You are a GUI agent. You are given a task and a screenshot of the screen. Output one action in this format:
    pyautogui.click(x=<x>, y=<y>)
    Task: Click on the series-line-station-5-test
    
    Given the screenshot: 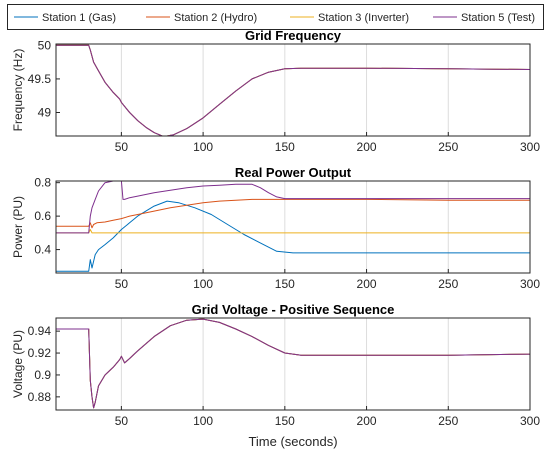 What is the action you would take?
    pyautogui.click(x=293, y=207)
    